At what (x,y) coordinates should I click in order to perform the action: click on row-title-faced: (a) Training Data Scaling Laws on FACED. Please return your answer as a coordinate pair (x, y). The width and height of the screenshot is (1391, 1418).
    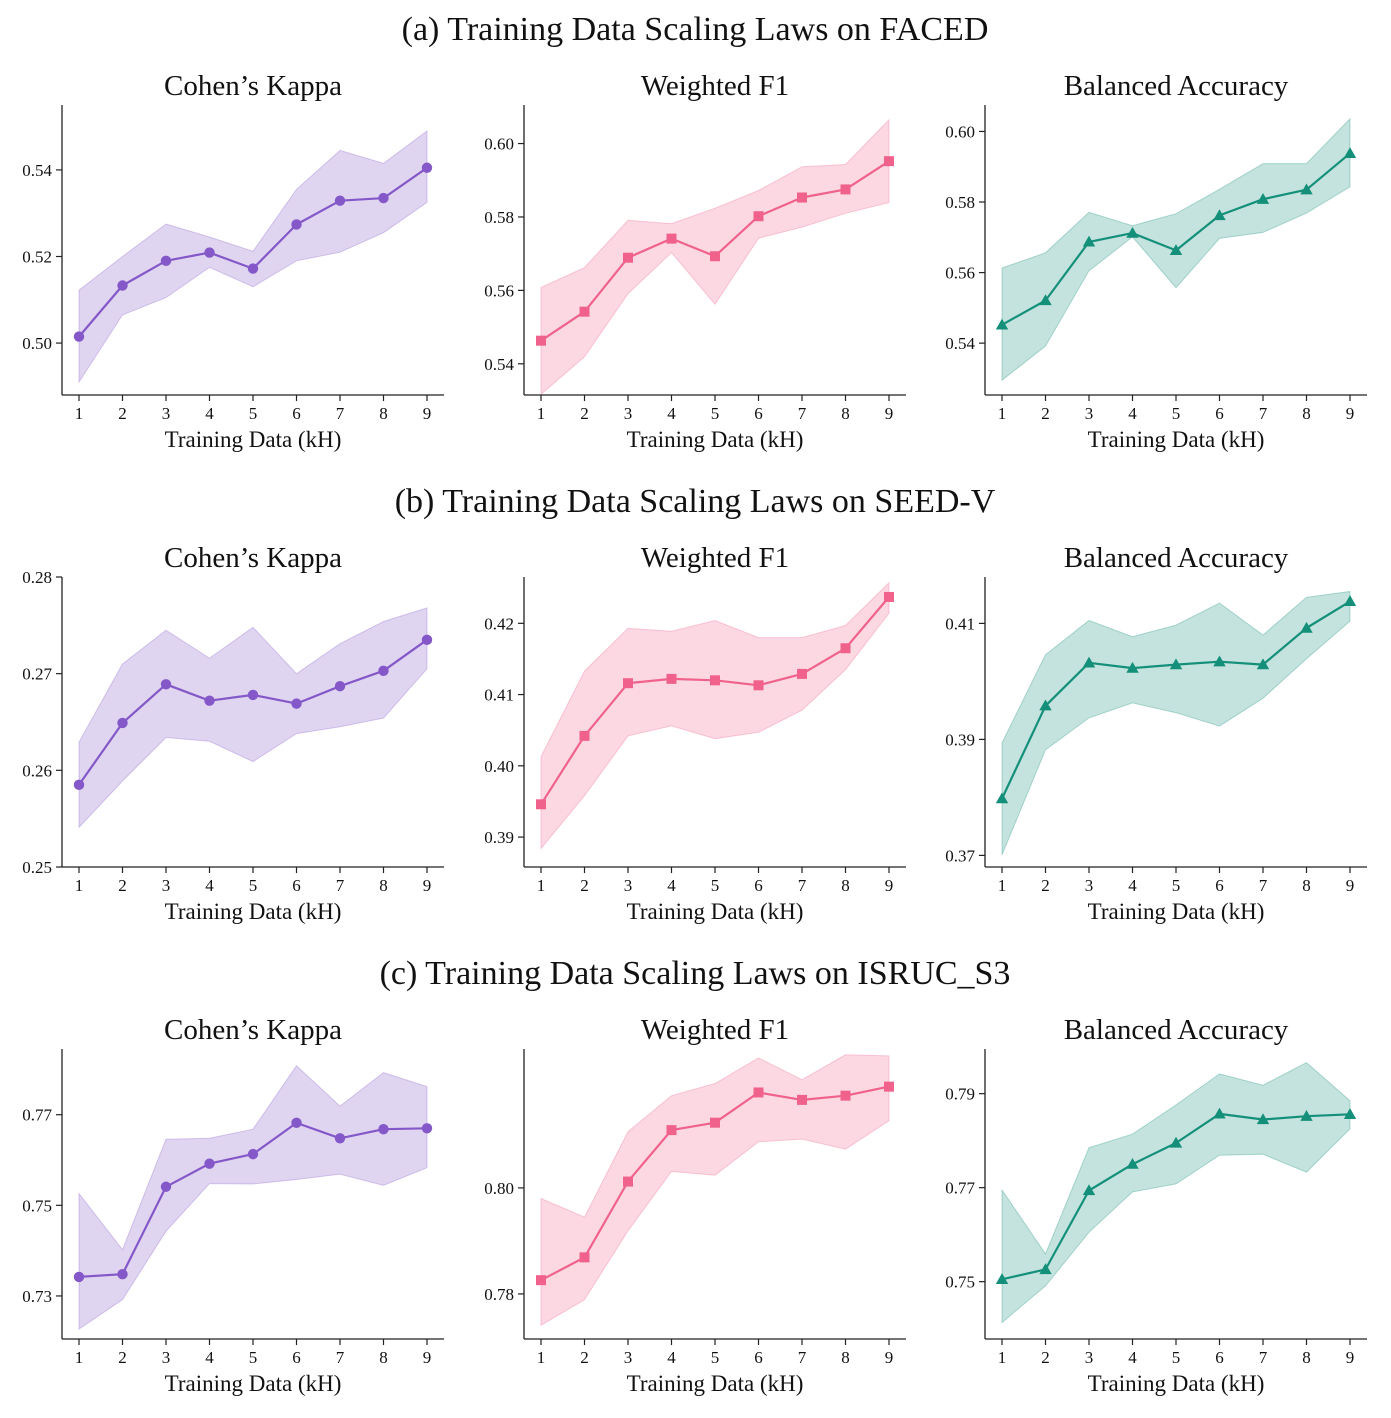
    Looking at the image, I should click on (695, 29).